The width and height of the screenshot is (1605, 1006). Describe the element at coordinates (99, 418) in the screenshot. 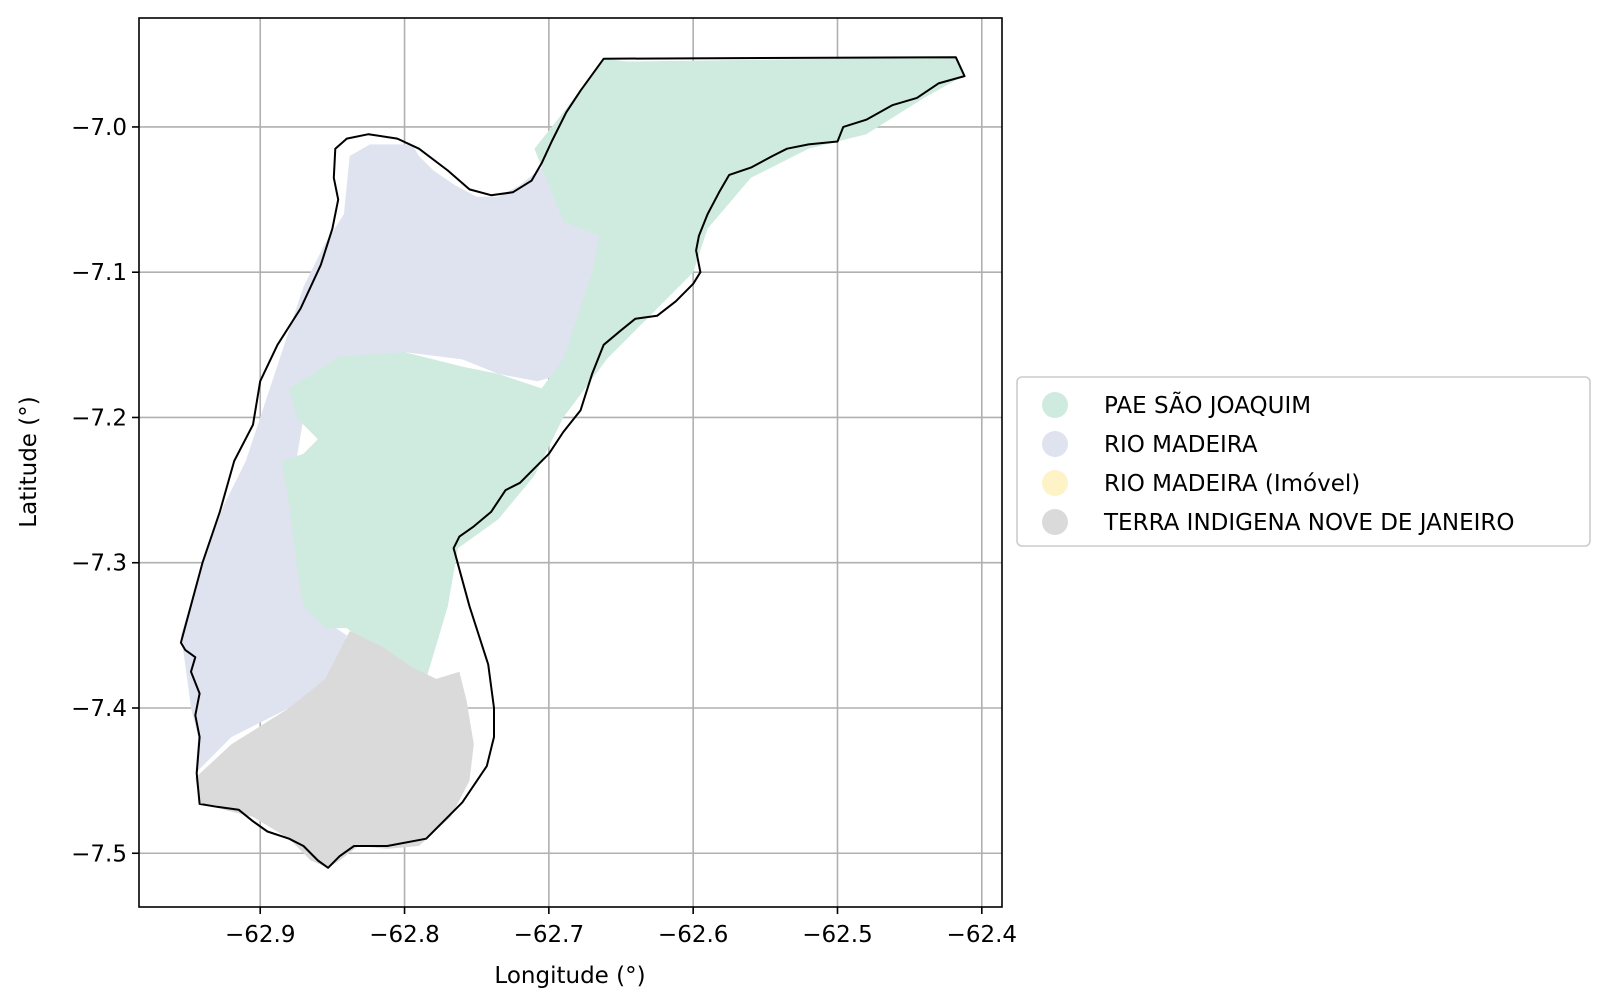

I see `y-tick-label: −7.2` at that location.